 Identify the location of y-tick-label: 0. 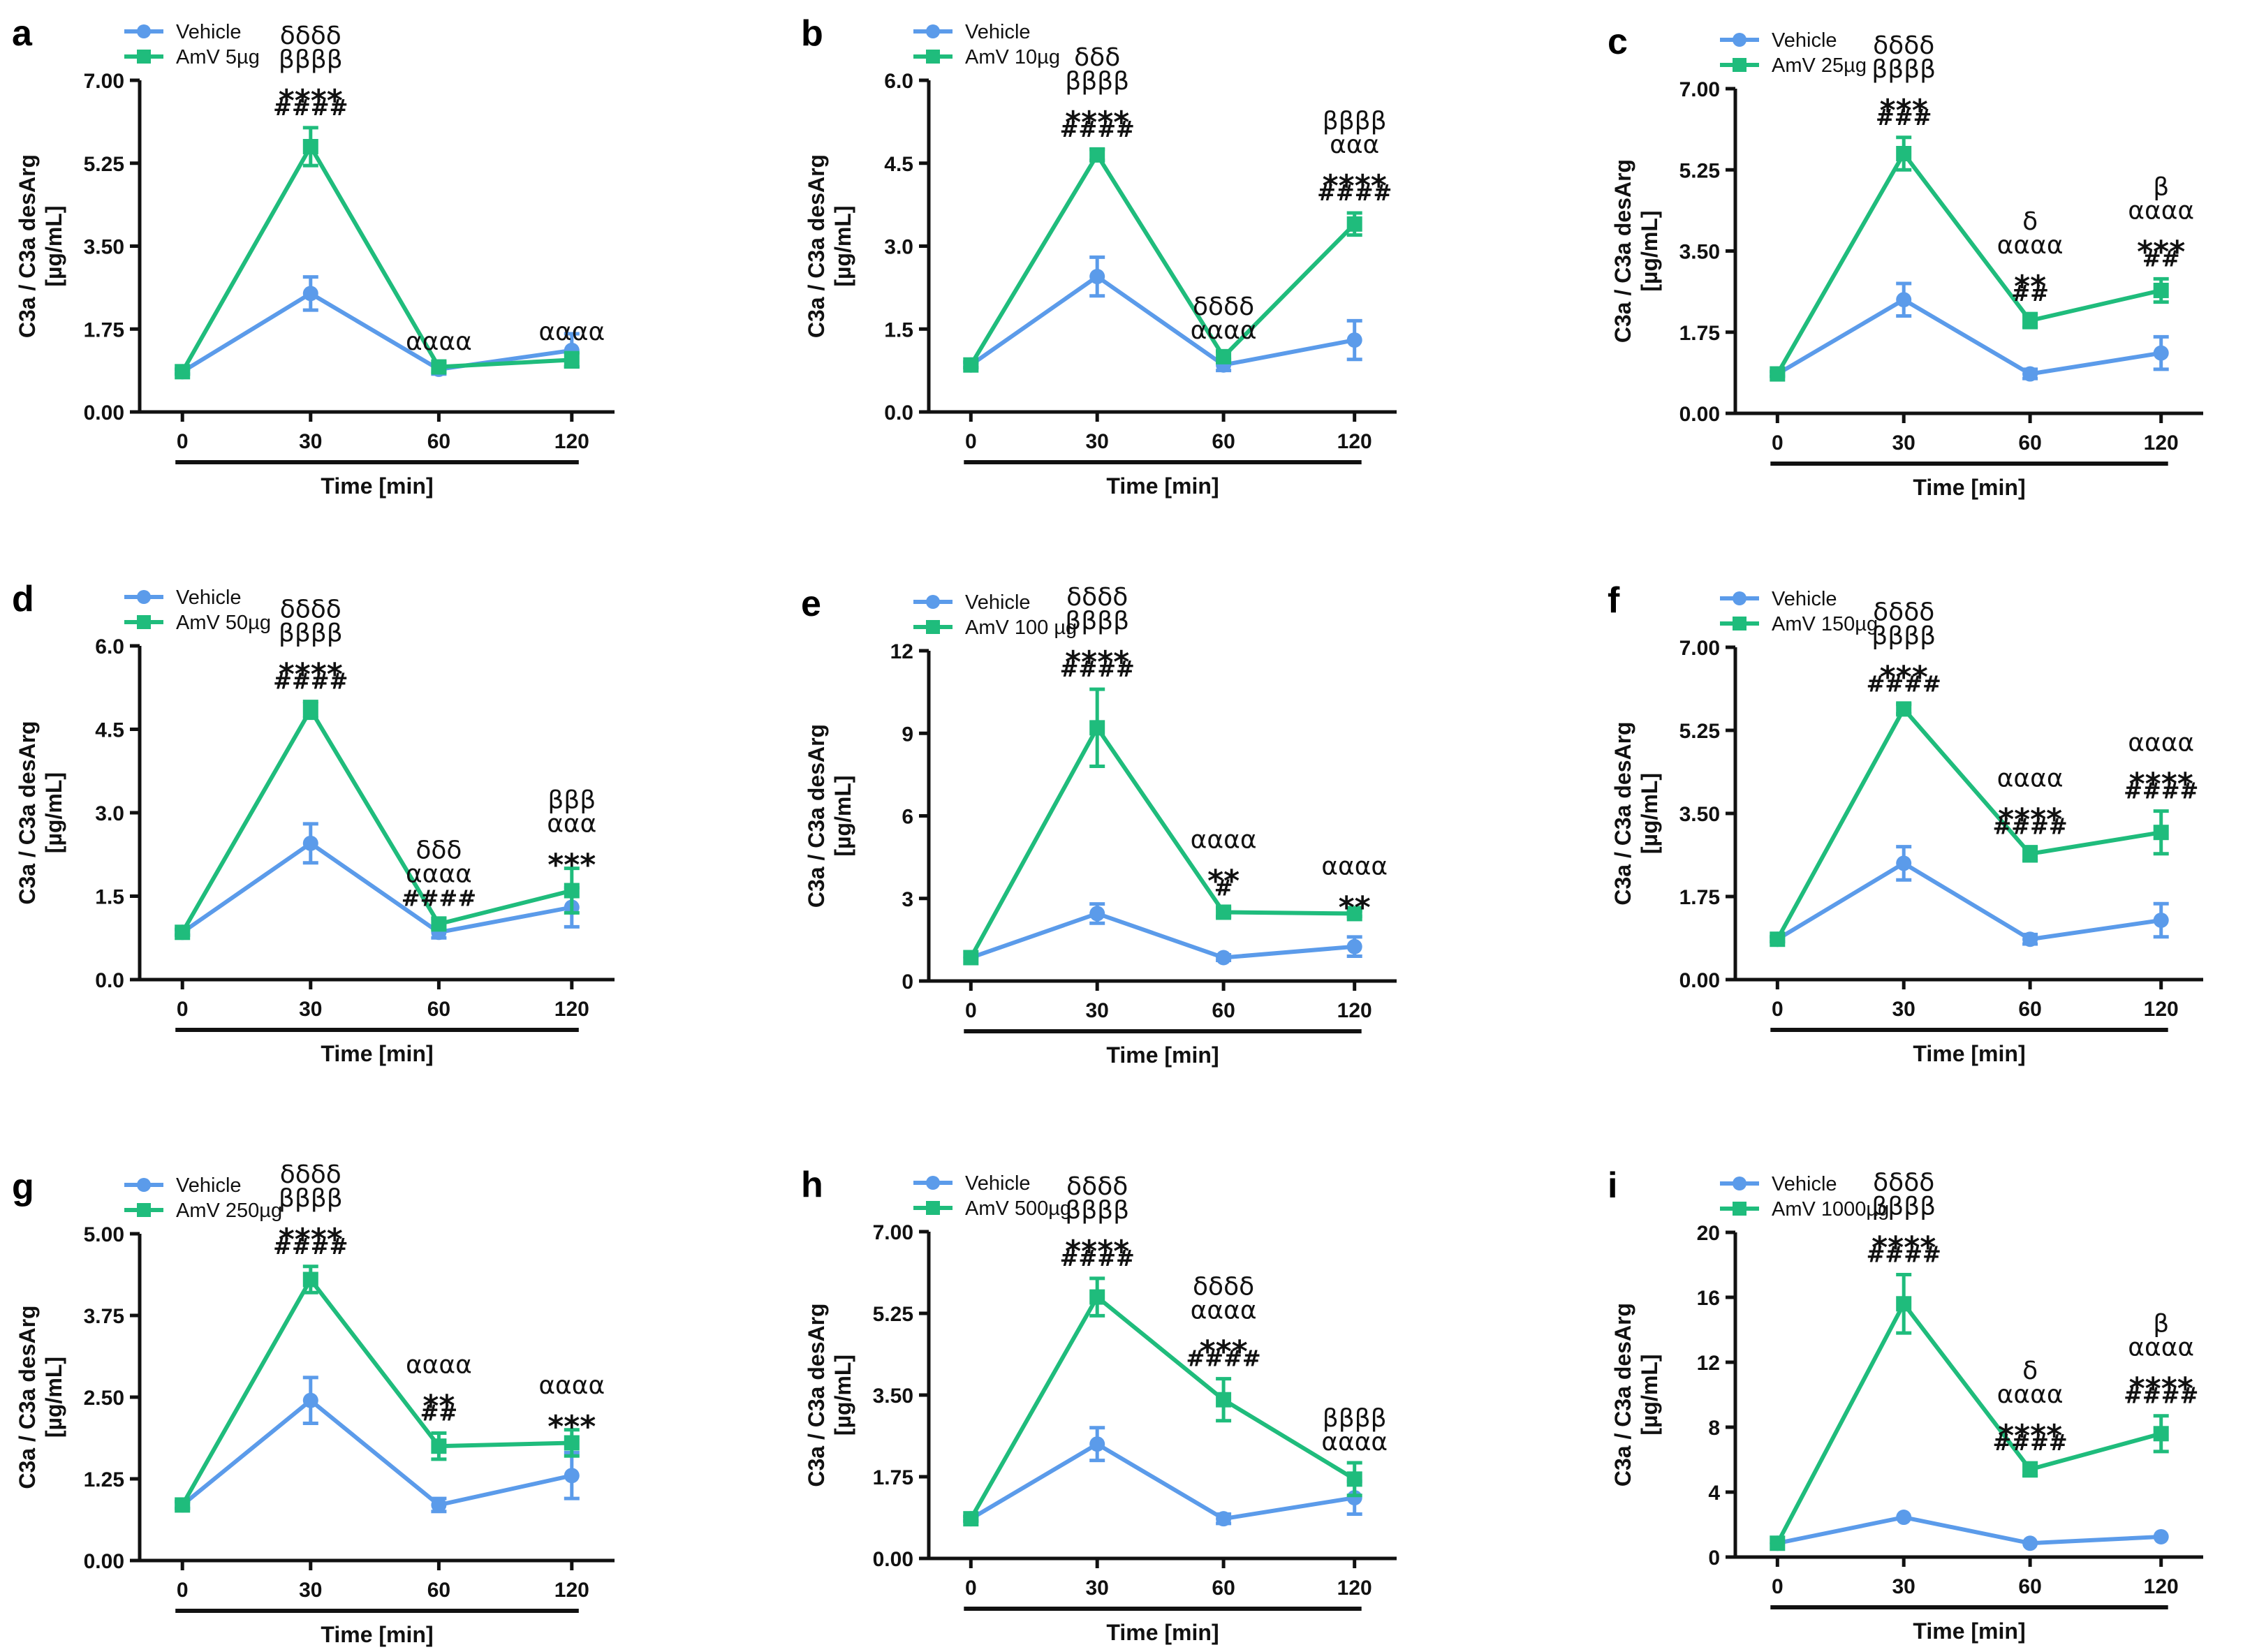
(907, 982).